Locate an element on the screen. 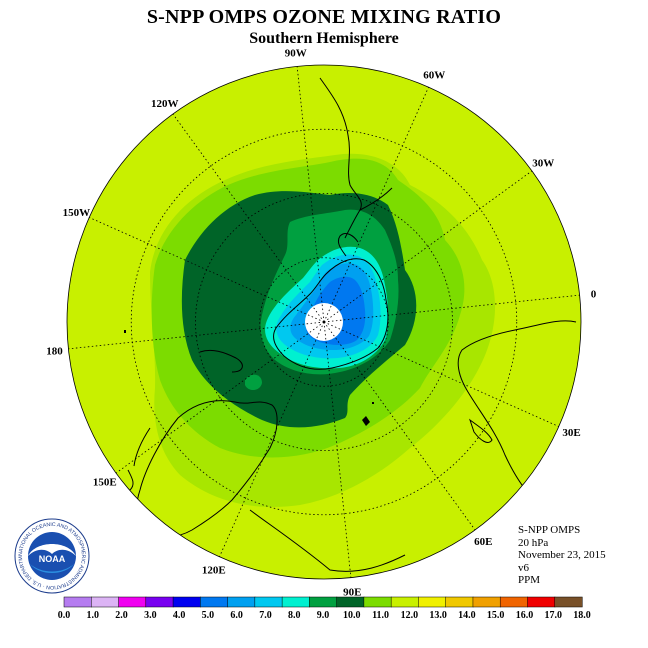 This screenshot has height=648, width=648. latitude-circle is located at coordinates (324, 322).